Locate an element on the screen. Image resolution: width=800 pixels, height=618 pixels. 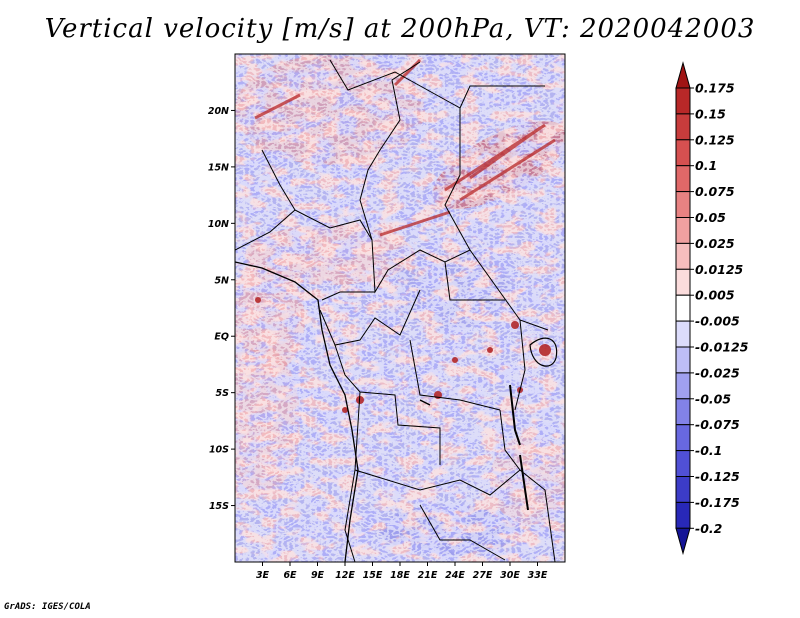
x-axis: 3E 6E 9E 12E 15E 18E 21E 24E 27E 30E 33E is located at coordinates (402, 571).